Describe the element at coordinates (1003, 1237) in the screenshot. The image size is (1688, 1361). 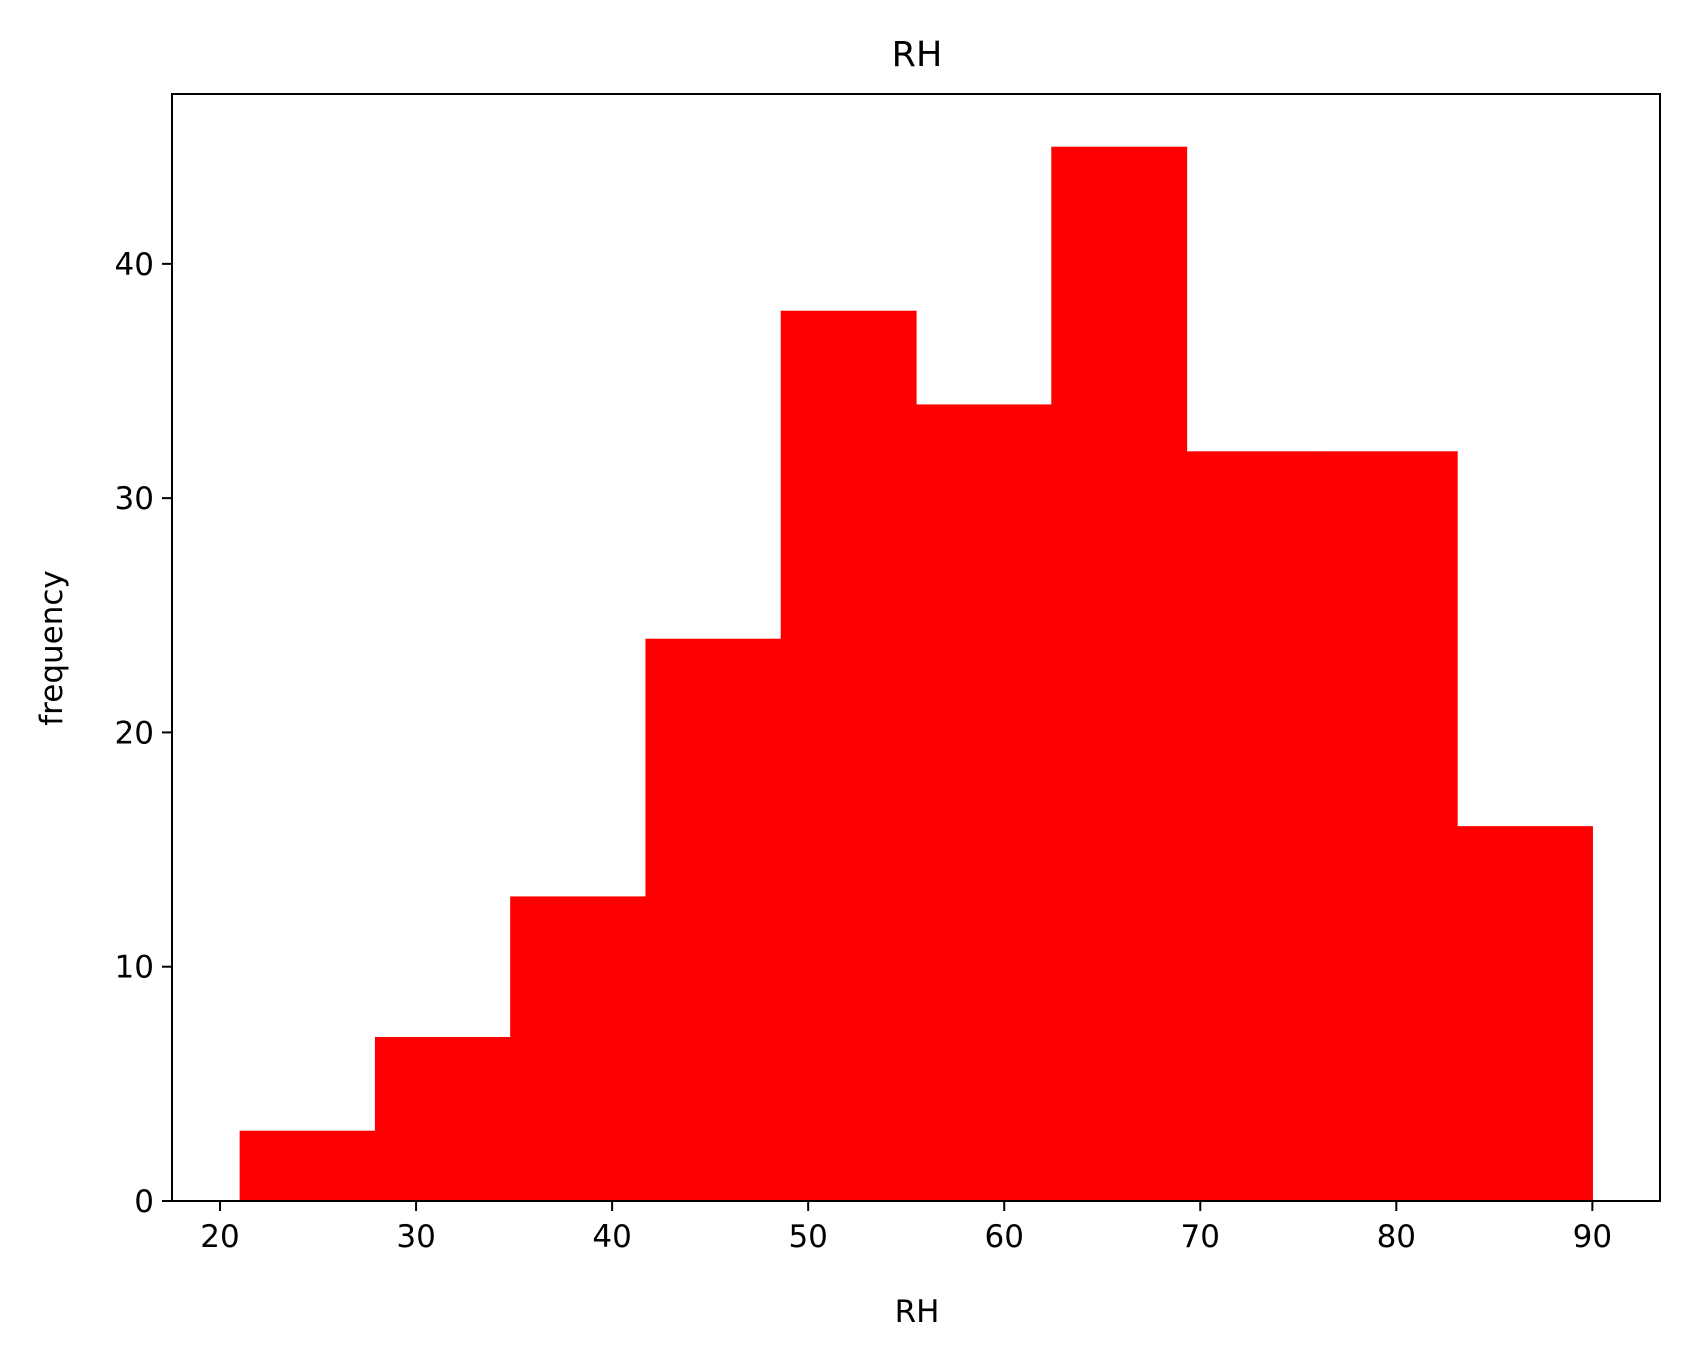
I see `x-tick-label: 60` at that location.